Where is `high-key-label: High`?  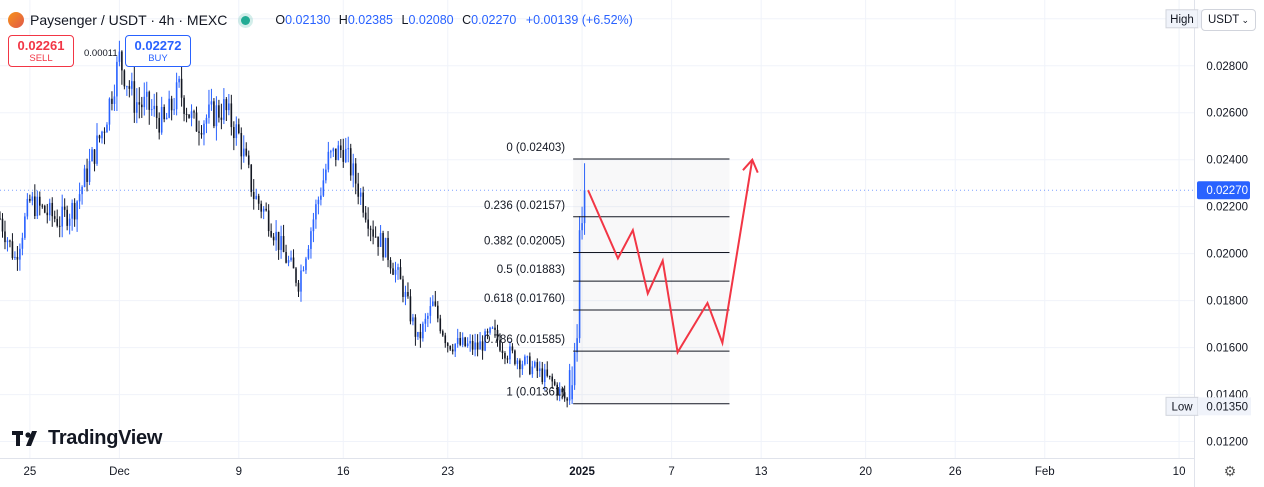 high-key-label: High is located at coordinates (1182, 20).